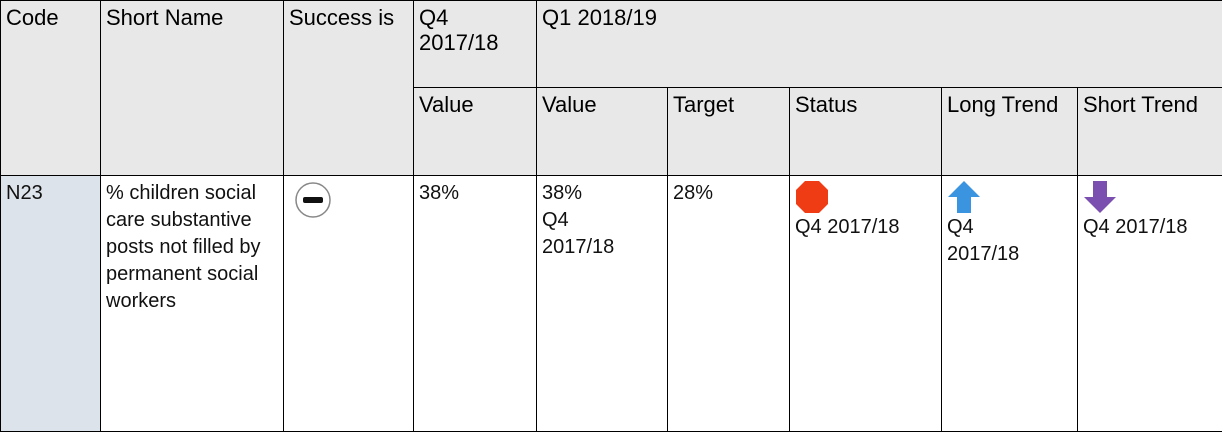 This screenshot has width=1222, height=432. What do you see at coordinates (348, 88) in the screenshot?
I see `header-cell: Success is` at bounding box center [348, 88].